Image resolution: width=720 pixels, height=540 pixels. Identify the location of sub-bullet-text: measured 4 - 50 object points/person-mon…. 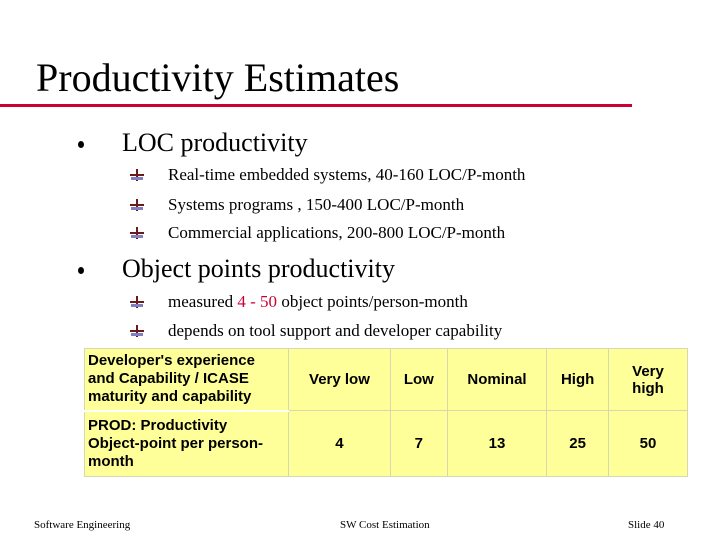
(318, 302).